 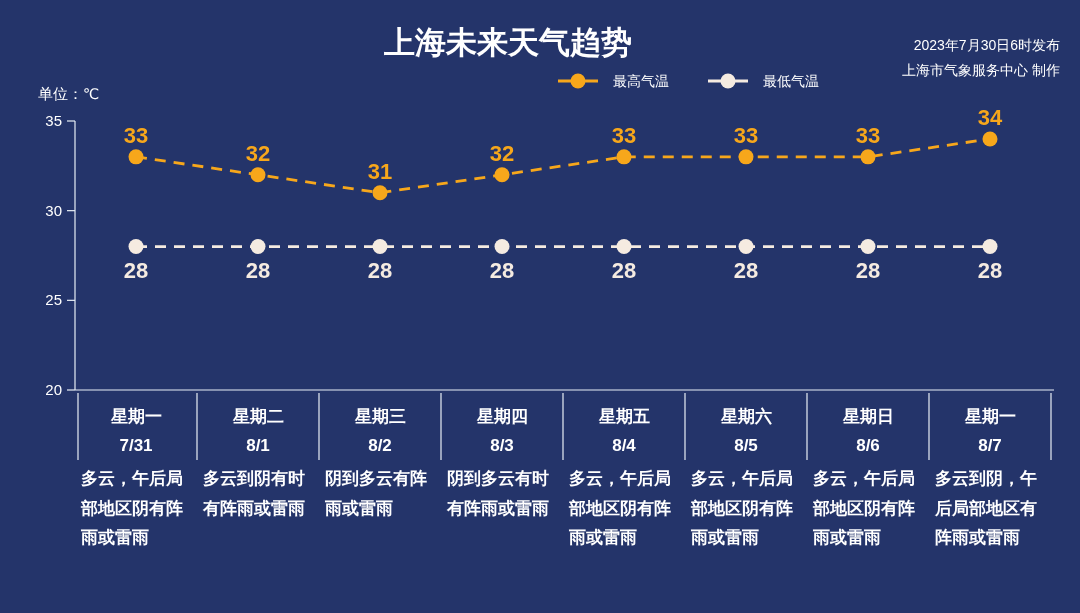 I want to click on y-tick-label: 35, so click(x=53, y=120).